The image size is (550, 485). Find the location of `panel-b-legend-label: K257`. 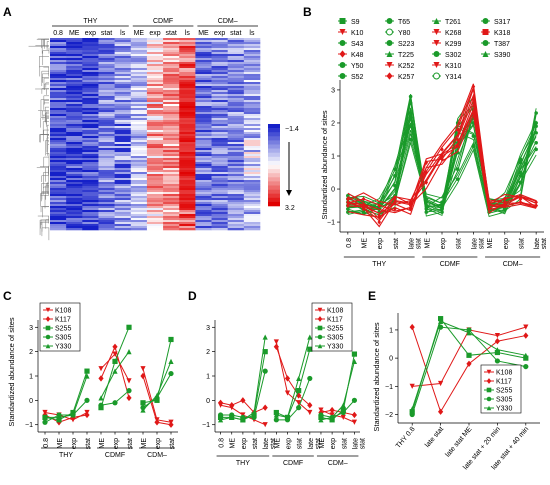

panel-b-legend-label: K257 is located at coordinates (406, 77).